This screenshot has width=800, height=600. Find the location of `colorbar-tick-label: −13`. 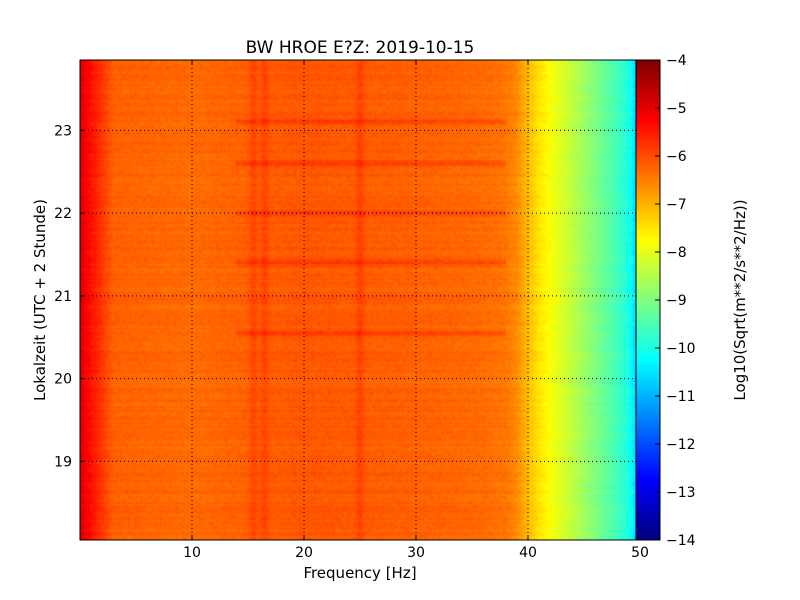

colorbar-tick-label: −13 is located at coordinates (681, 493).